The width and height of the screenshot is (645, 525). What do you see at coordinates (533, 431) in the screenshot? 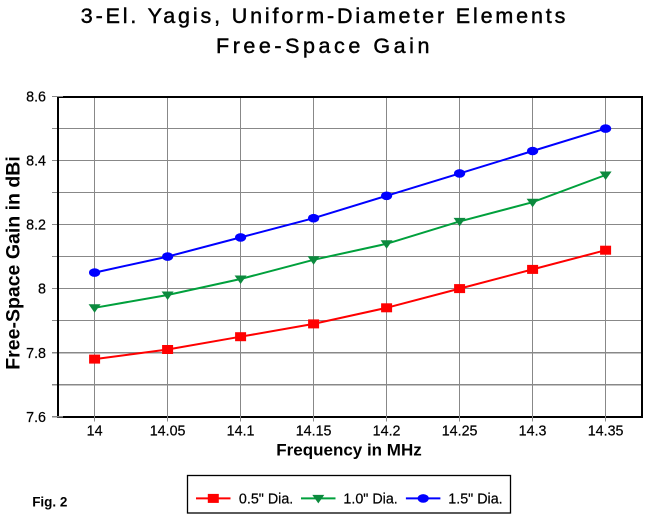
I see `svg-text: 14.3` at bounding box center [533, 431].